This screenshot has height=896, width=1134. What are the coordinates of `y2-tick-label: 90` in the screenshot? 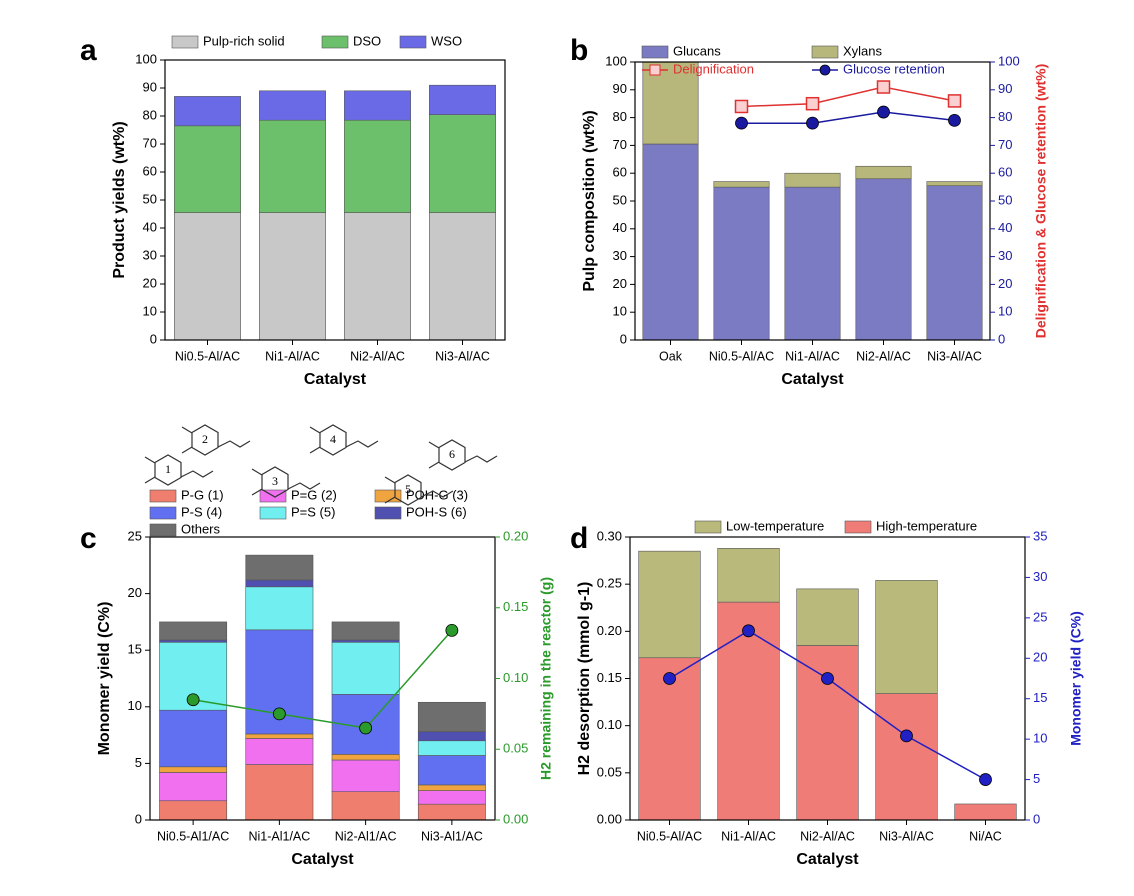 It's located at (1005, 88).